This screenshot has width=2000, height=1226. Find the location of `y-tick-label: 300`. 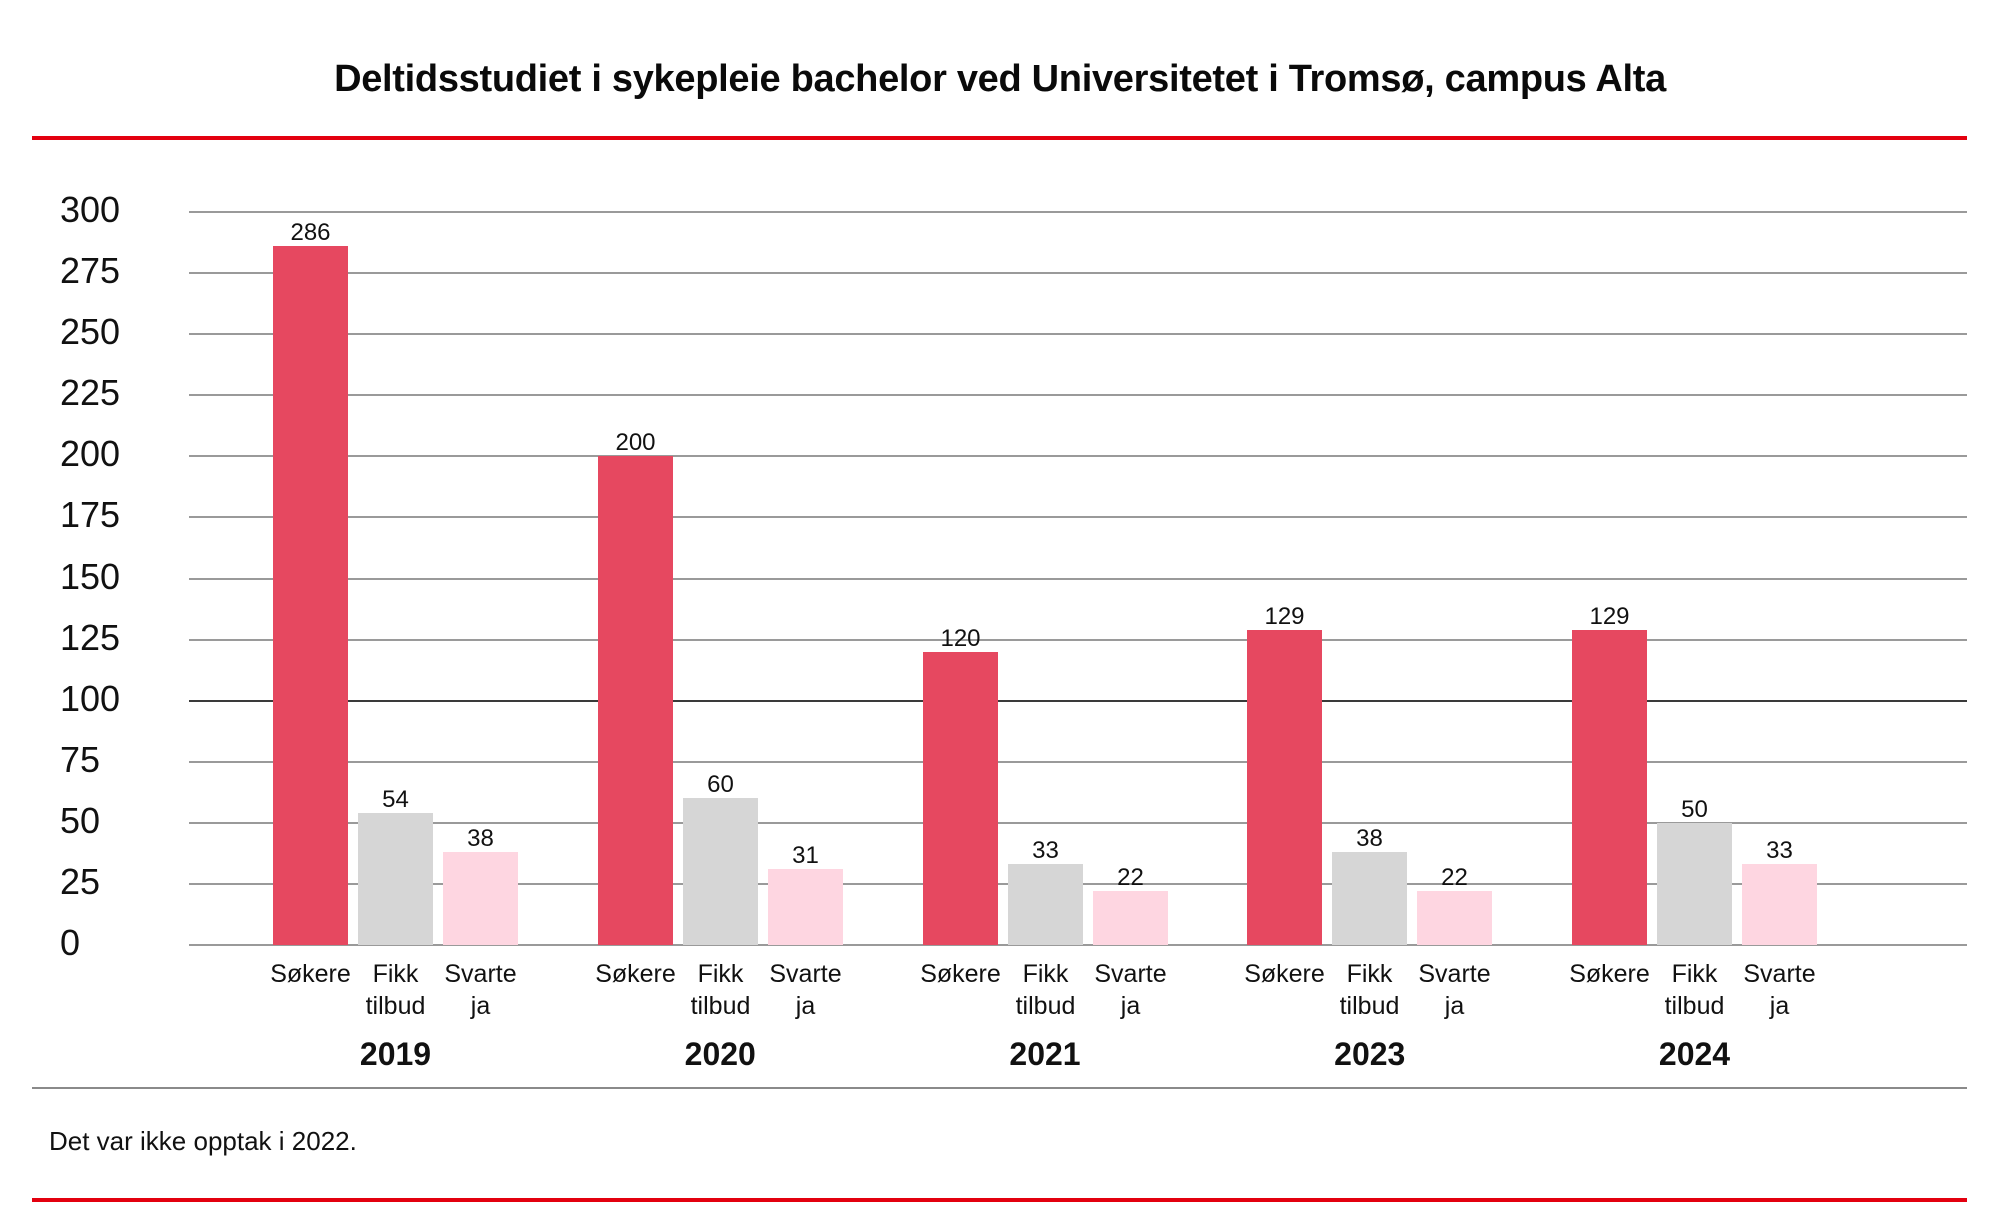

y-tick-label: 300 is located at coordinates (90, 209).